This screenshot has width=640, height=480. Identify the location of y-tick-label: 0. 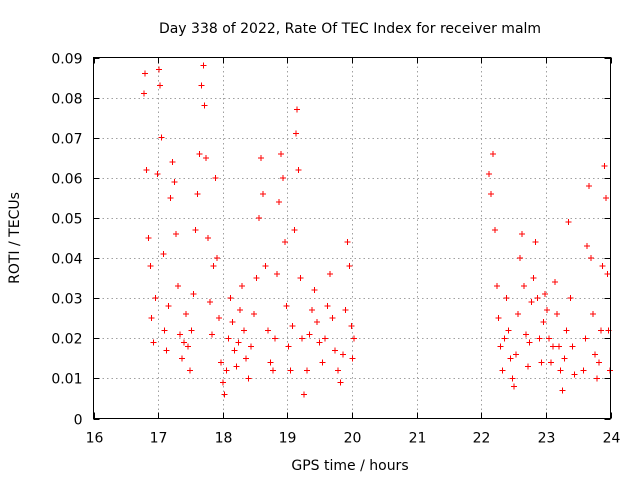
(78, 421).